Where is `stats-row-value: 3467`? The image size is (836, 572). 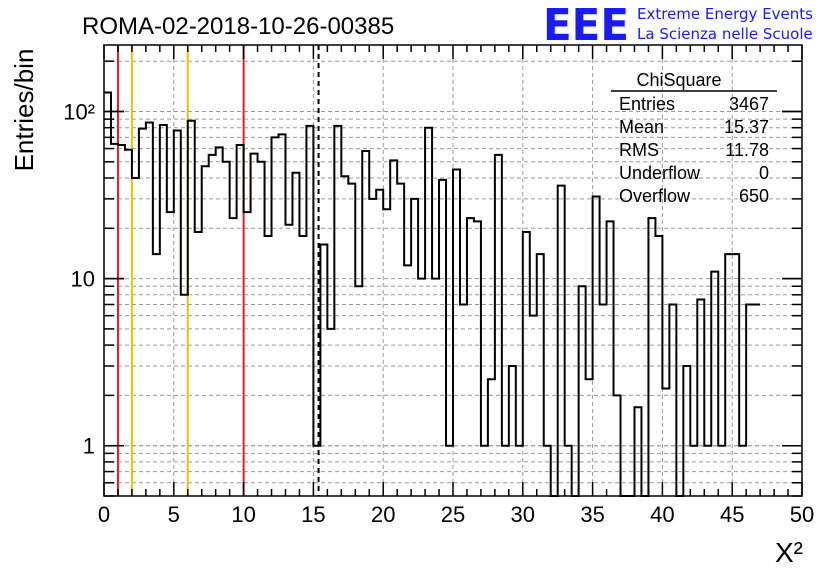
stats-row-value: 3467 is located at coordinates (749, 104).